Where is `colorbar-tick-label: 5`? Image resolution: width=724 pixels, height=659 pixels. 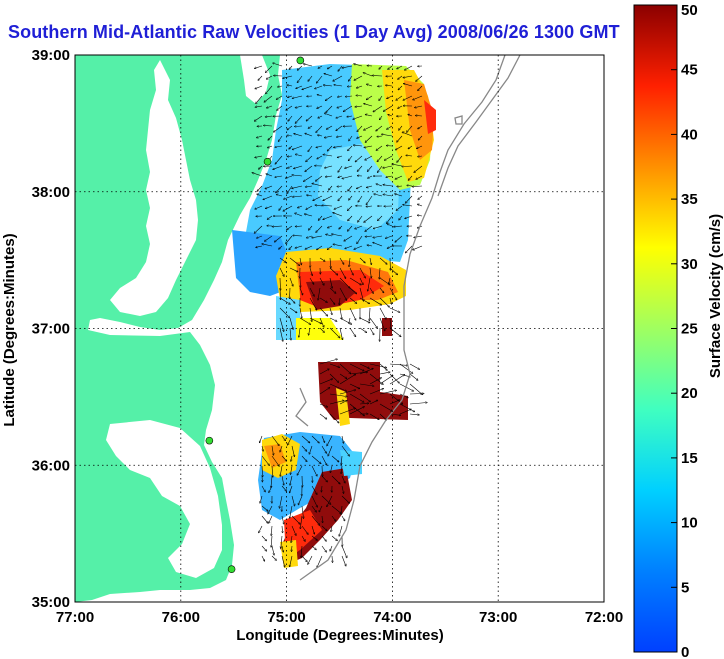
colorbar-tick-label: 5 is located at coordinates (685, 587).